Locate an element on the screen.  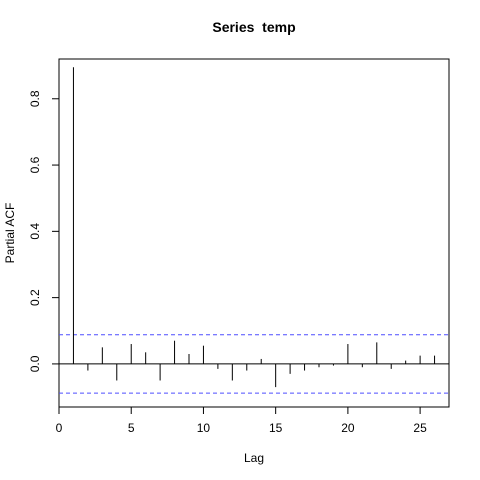
y-axis: 0.0 0.2 0.4 0.6 0.8 is located at coordinates (44, 231).